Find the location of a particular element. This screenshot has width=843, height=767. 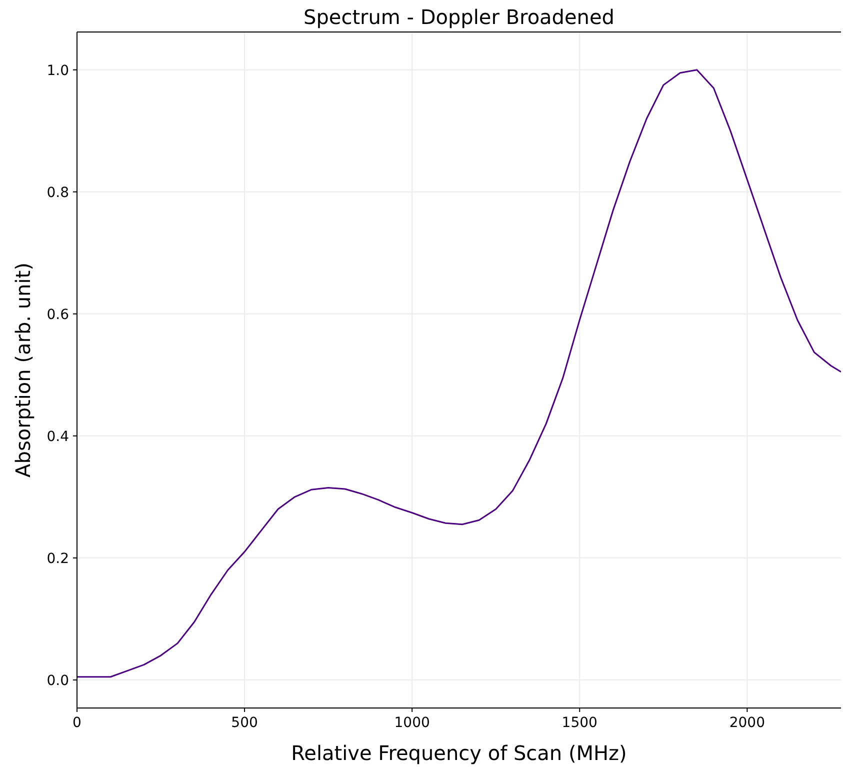

y-tick-label: 0.4 is located at coordinates (58, 436).